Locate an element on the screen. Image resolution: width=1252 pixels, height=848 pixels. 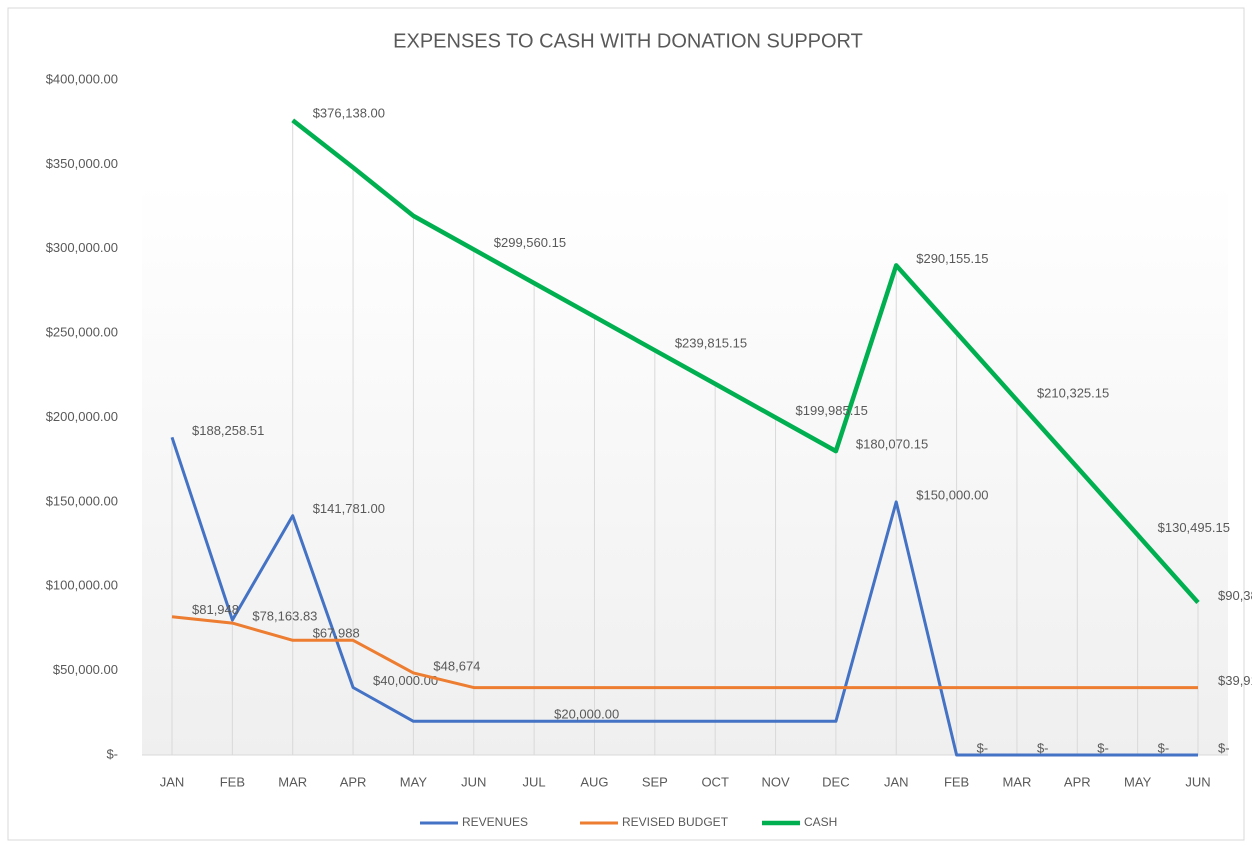
data-label: $188,258.51 is located at coordinates (228, 430).